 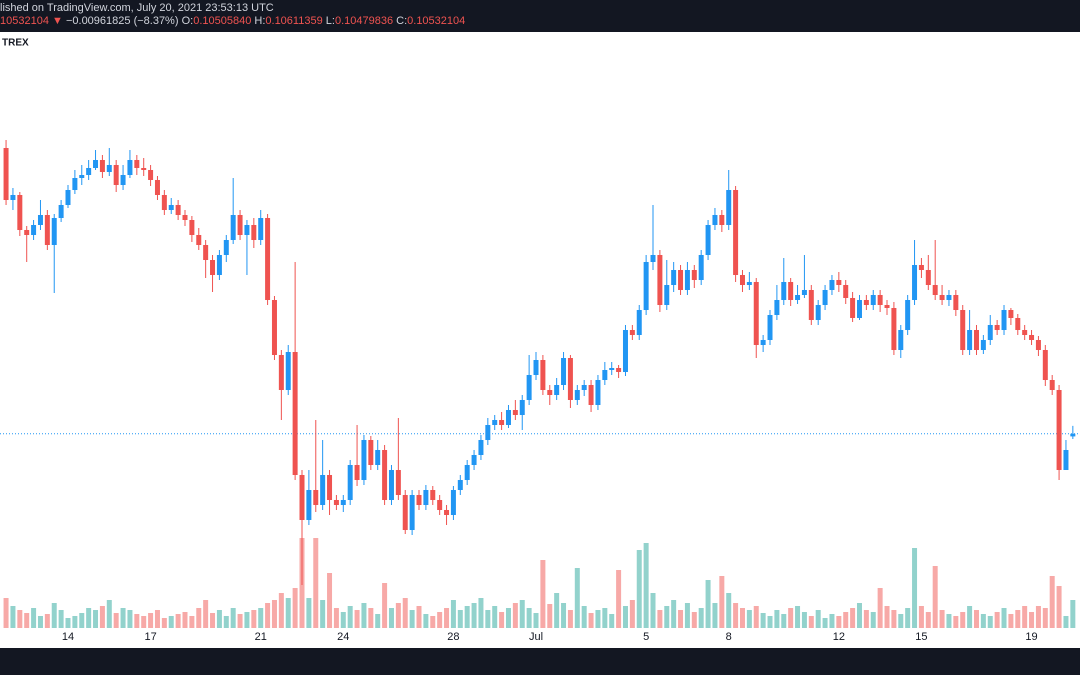 What do you see at coordinates (1031, 637) in the screenshot?
I see `x-tick-label: 19` at bounding box center [1031, 637].